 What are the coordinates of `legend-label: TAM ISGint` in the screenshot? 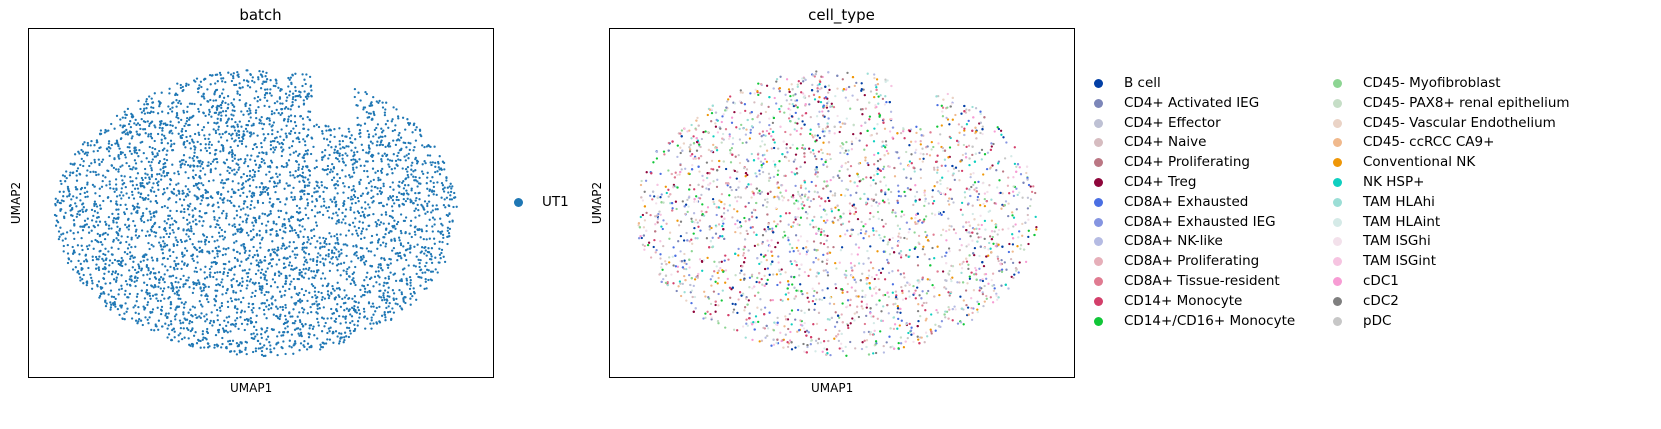 It's located at (1399, 261).